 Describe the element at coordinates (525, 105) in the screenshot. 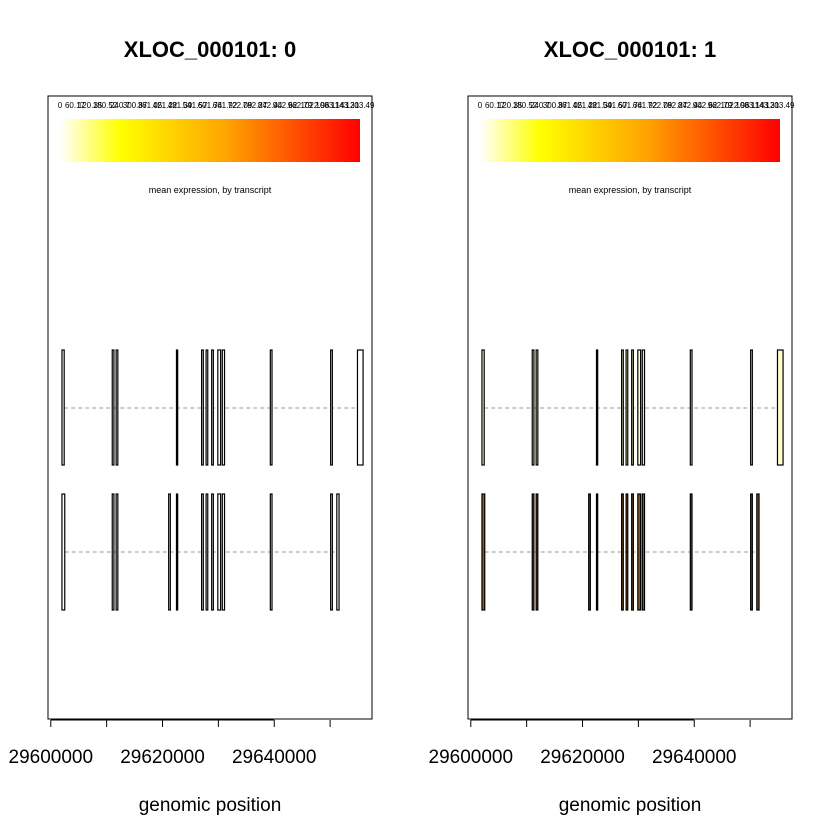

I see `panel-1-colorbar-tick-label: 180.52` at that location.